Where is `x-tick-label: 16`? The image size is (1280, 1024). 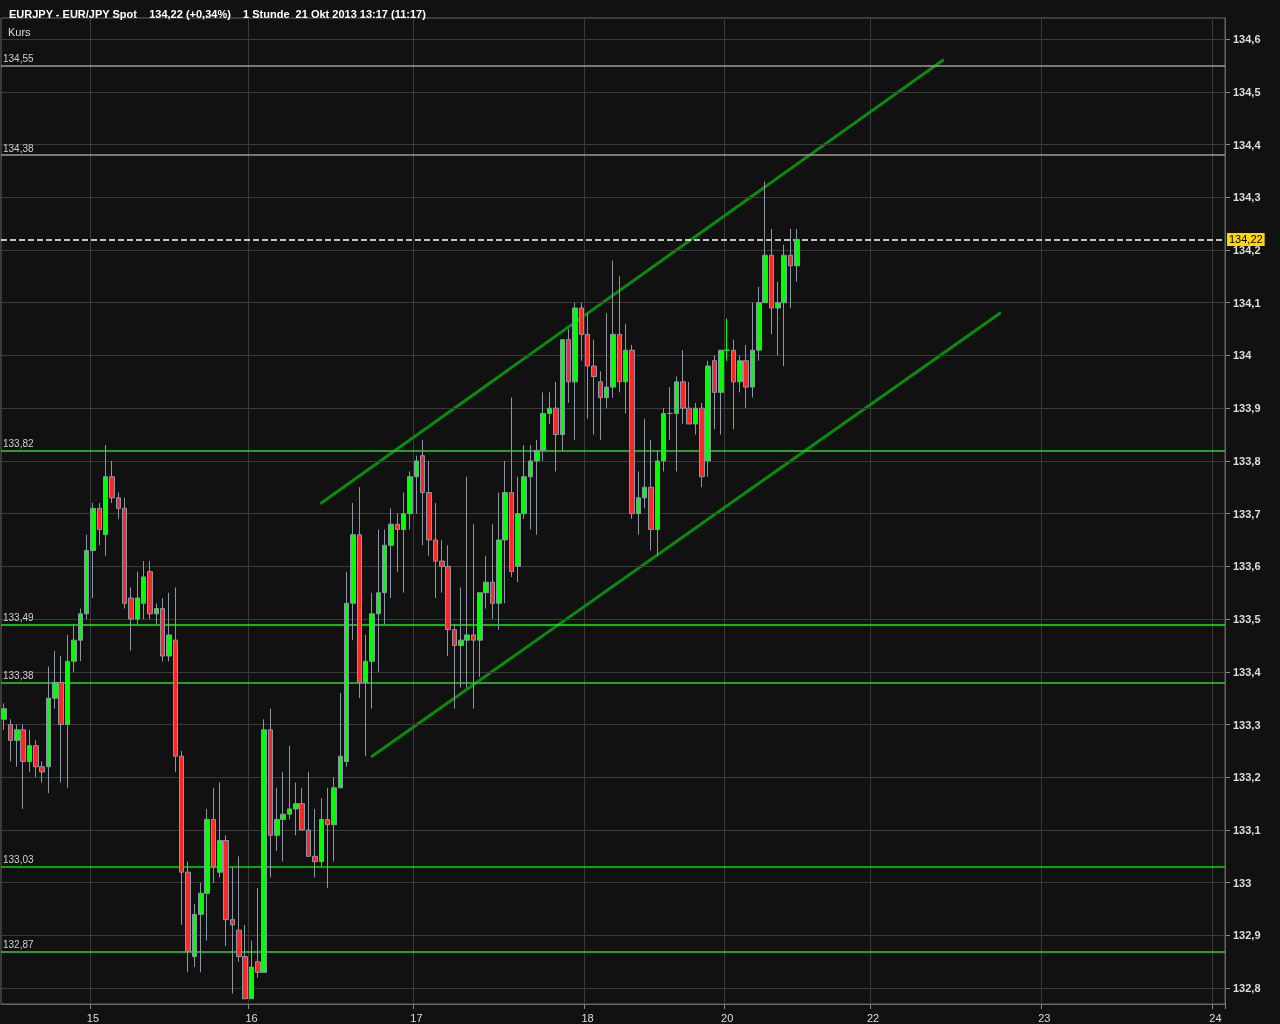 x-tick-label: 16 is located at coordinates (251, 1017).